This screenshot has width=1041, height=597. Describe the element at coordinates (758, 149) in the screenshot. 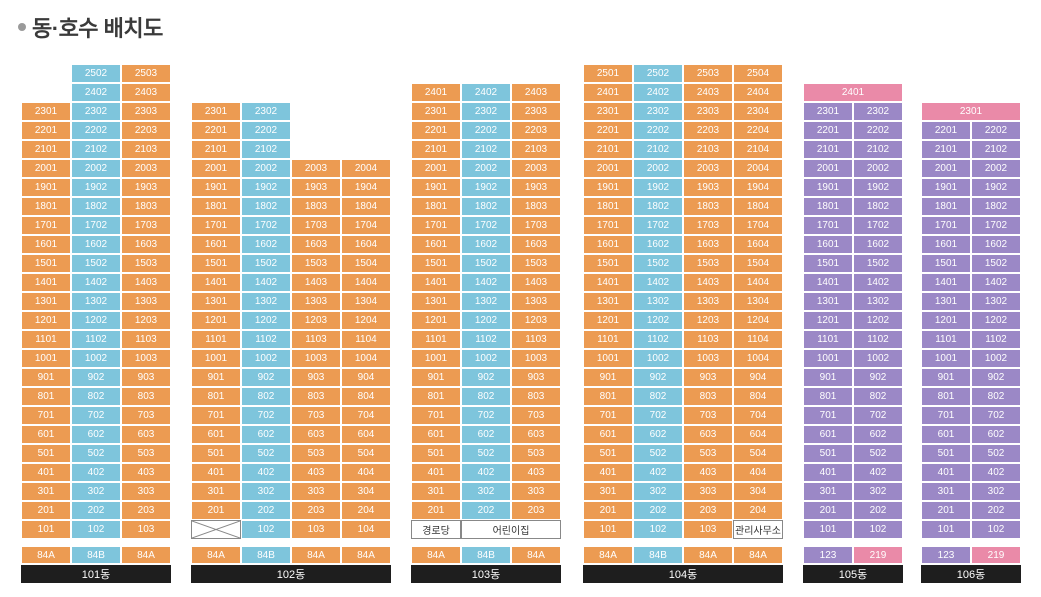

I see `unit-cell: 2104` at that location.